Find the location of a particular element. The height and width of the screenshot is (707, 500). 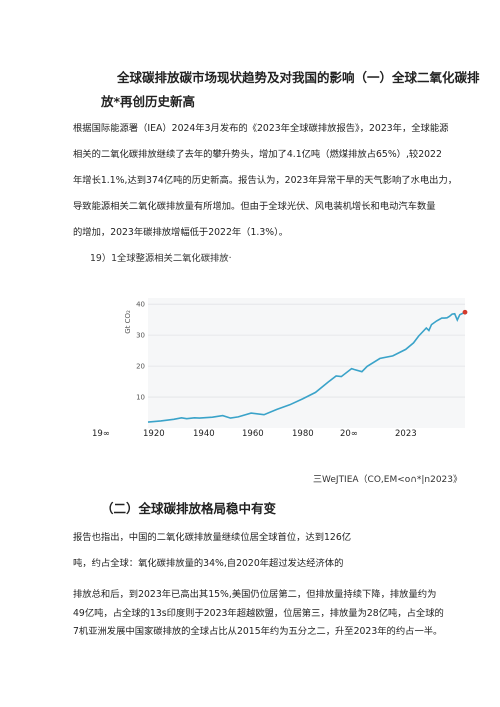

figure-caption: 19）1全球整源相关二氧化碳排放· is located at coordinates (161, 258).